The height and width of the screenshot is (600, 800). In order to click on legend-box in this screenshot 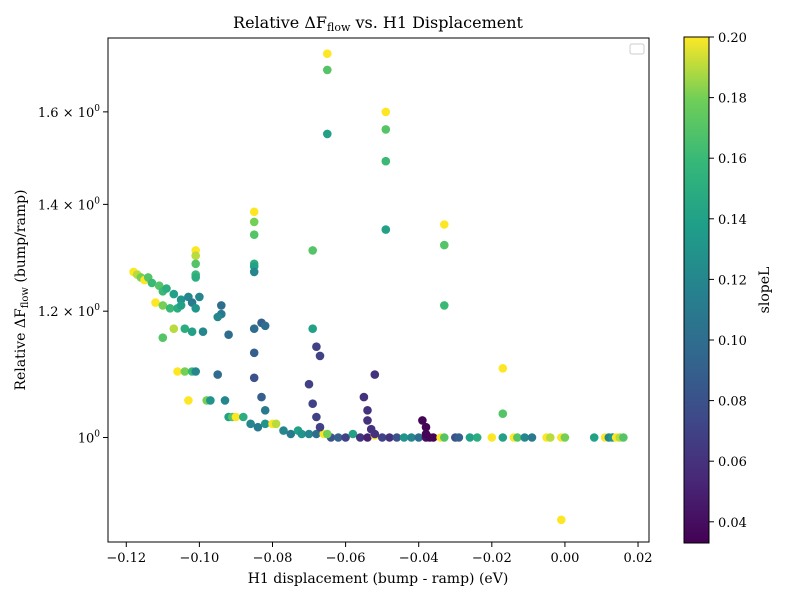, I will do `click(637, 49)`.